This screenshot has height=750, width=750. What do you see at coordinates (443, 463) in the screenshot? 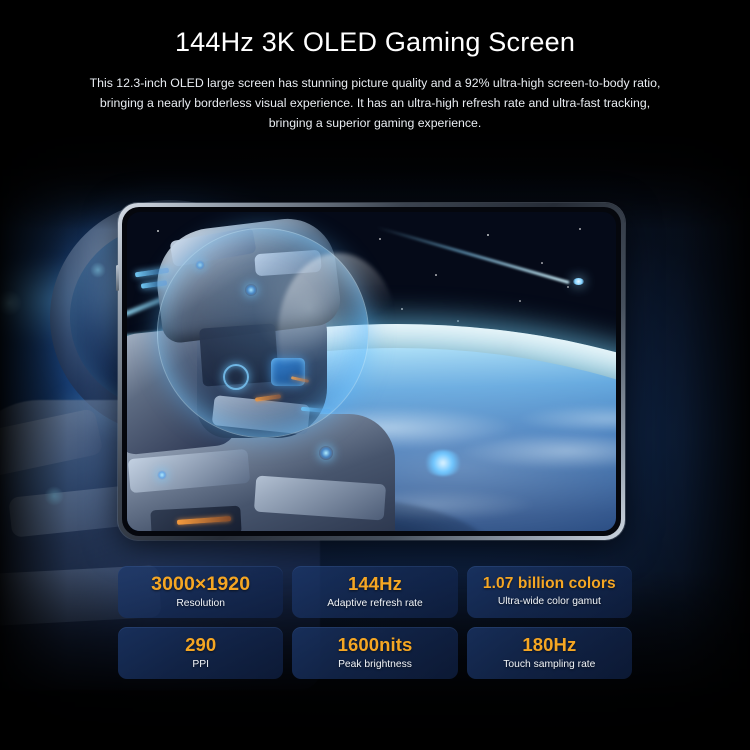
I see `surface-flare` at bounding box center [443, 463].